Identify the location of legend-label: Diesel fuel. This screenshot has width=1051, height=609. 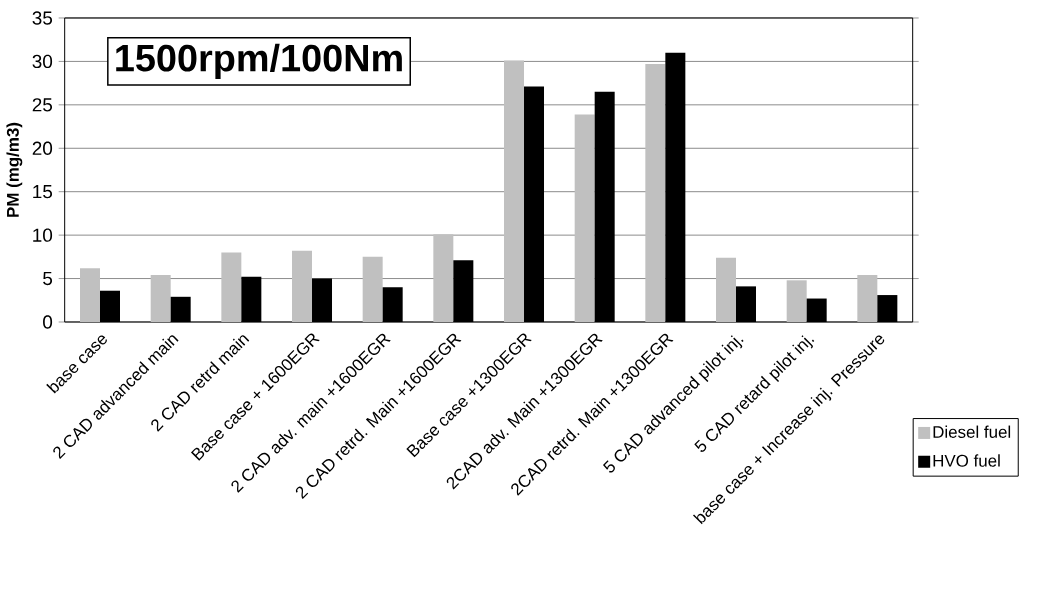
(972, 431).